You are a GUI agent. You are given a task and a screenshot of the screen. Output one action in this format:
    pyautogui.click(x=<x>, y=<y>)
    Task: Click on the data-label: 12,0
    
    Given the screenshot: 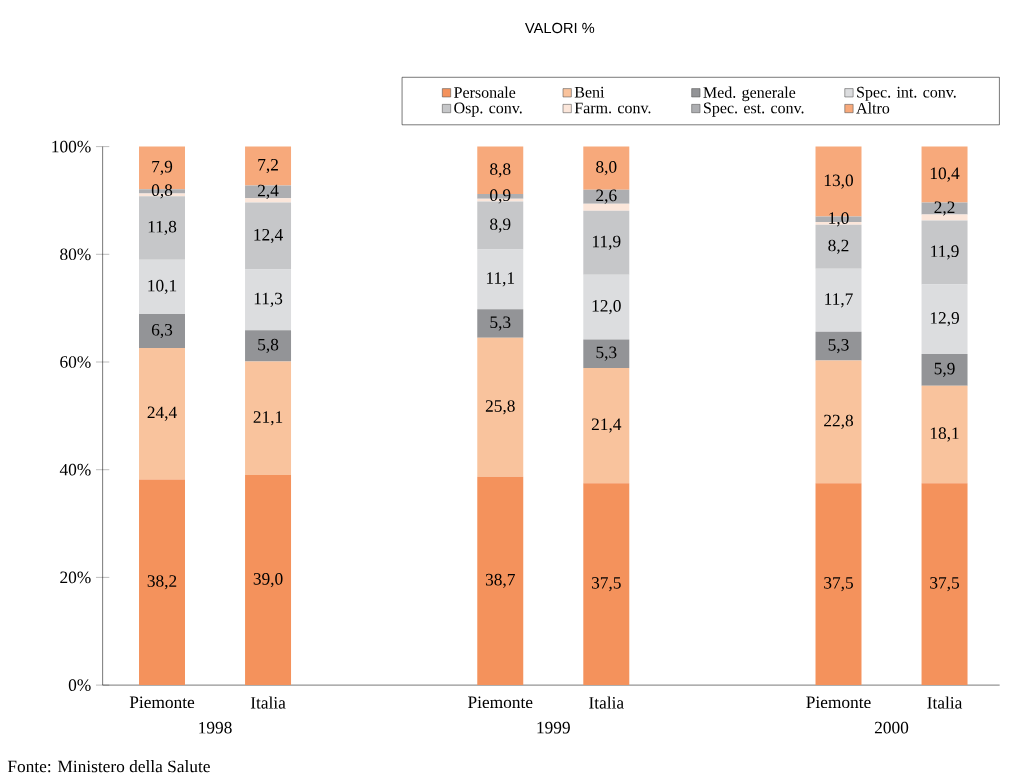 What is the action you would take?
    pyautogui.click(x=606, y=307)
    